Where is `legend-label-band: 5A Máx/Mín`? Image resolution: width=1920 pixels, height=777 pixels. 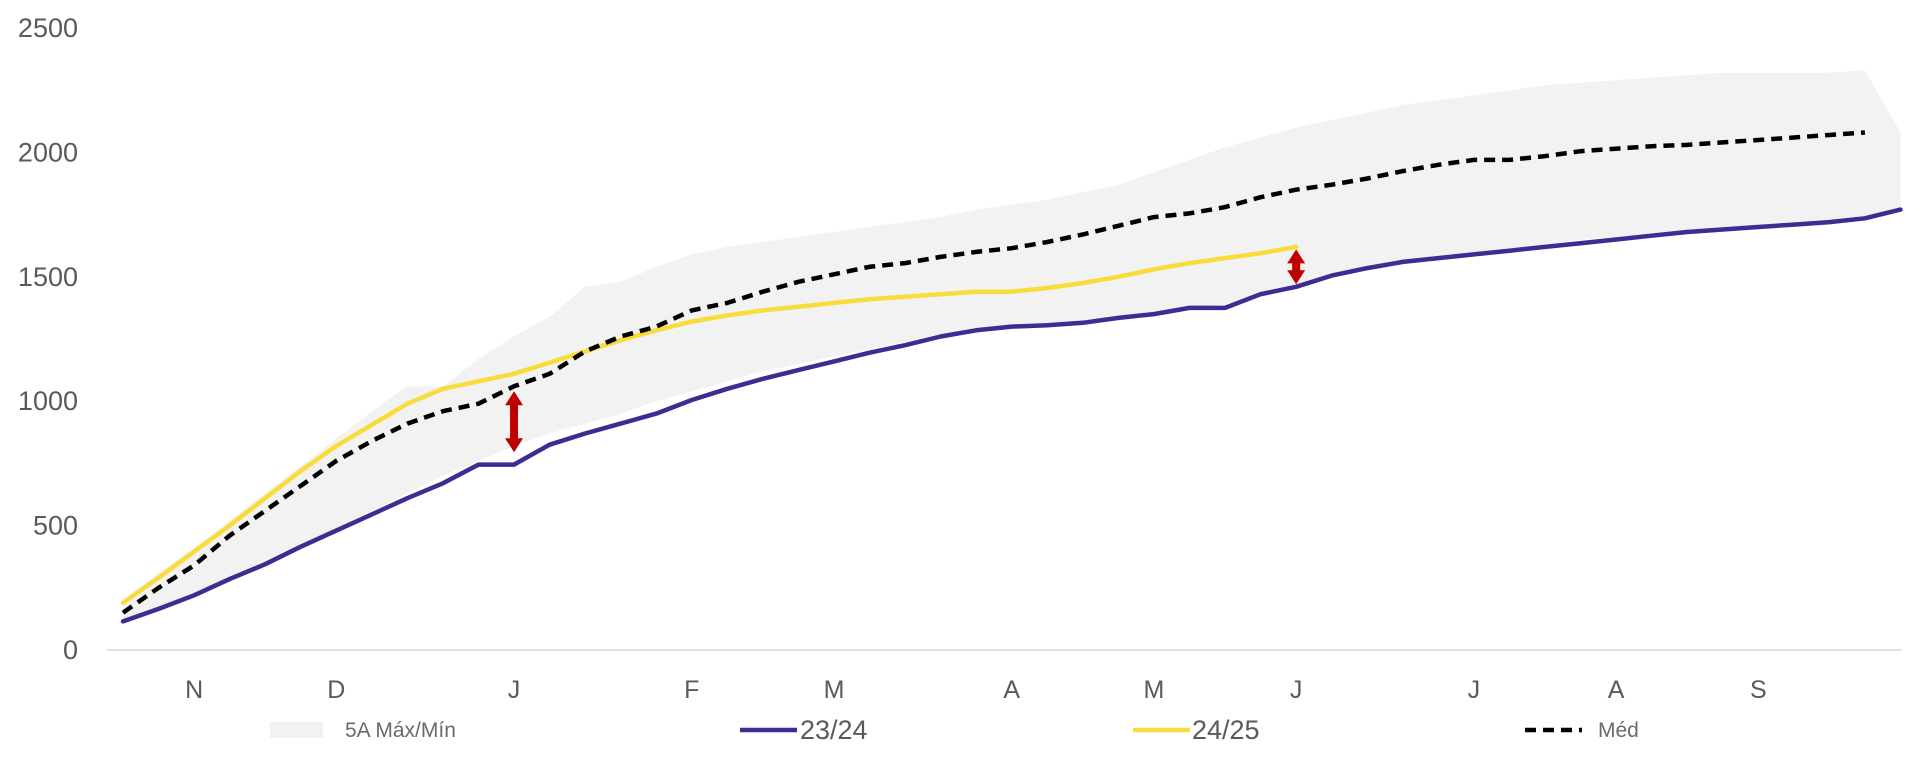
legend-label-band: 5A Máx/Mín is located at coordinates (400, 730).